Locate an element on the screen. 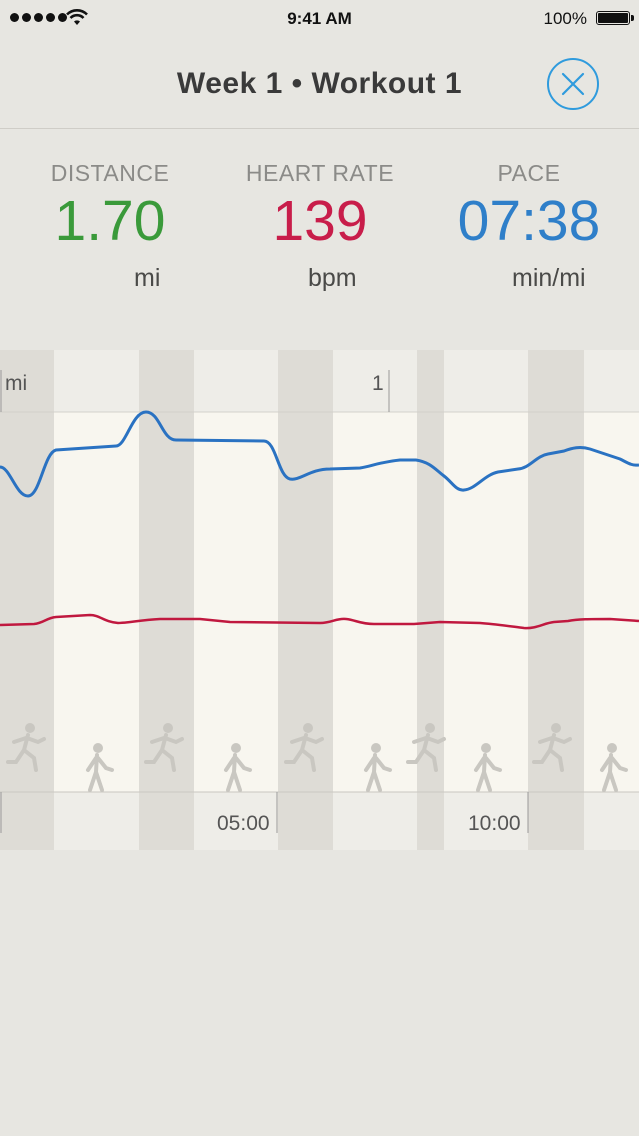 This screenshot has width=639, height=1136. status-time: 9:41 AM is located at coordinates (319, 18).